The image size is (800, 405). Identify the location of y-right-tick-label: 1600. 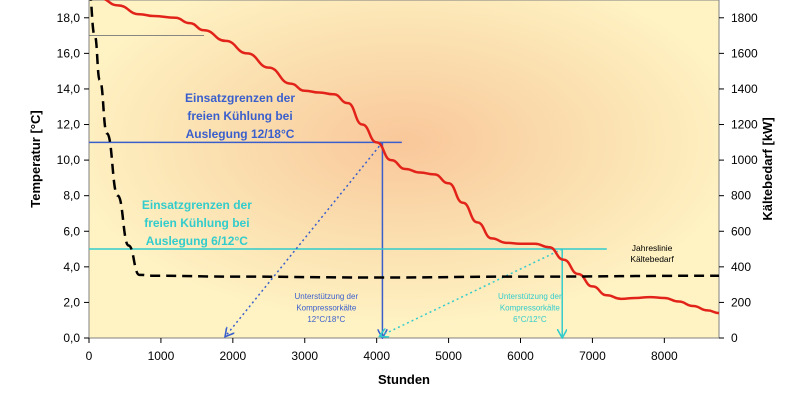
(744, 53).